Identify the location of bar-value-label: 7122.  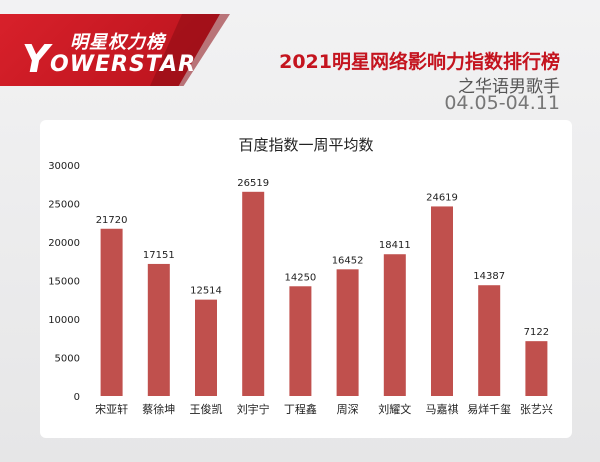
(536, 332).